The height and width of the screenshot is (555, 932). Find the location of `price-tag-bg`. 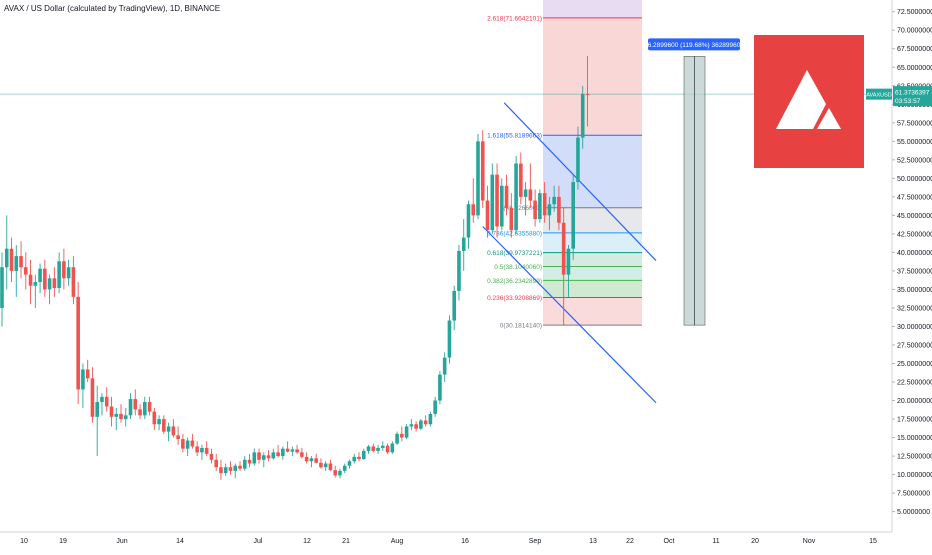

price-tag-bg is located at coordinates (912, 96).